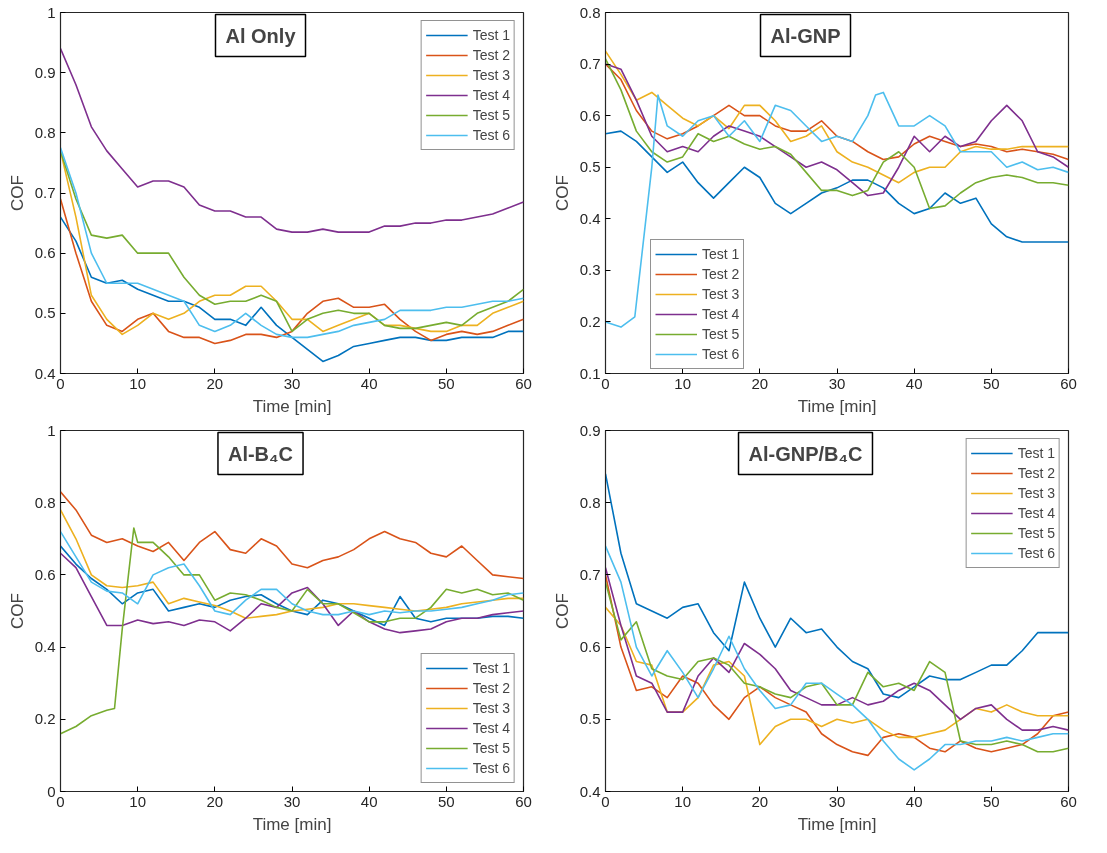 This screenshot has width=1107, height=853. Describe the element at coordinates (805, 35) in the screenshot. I see `text: Al-GNP` at that location.